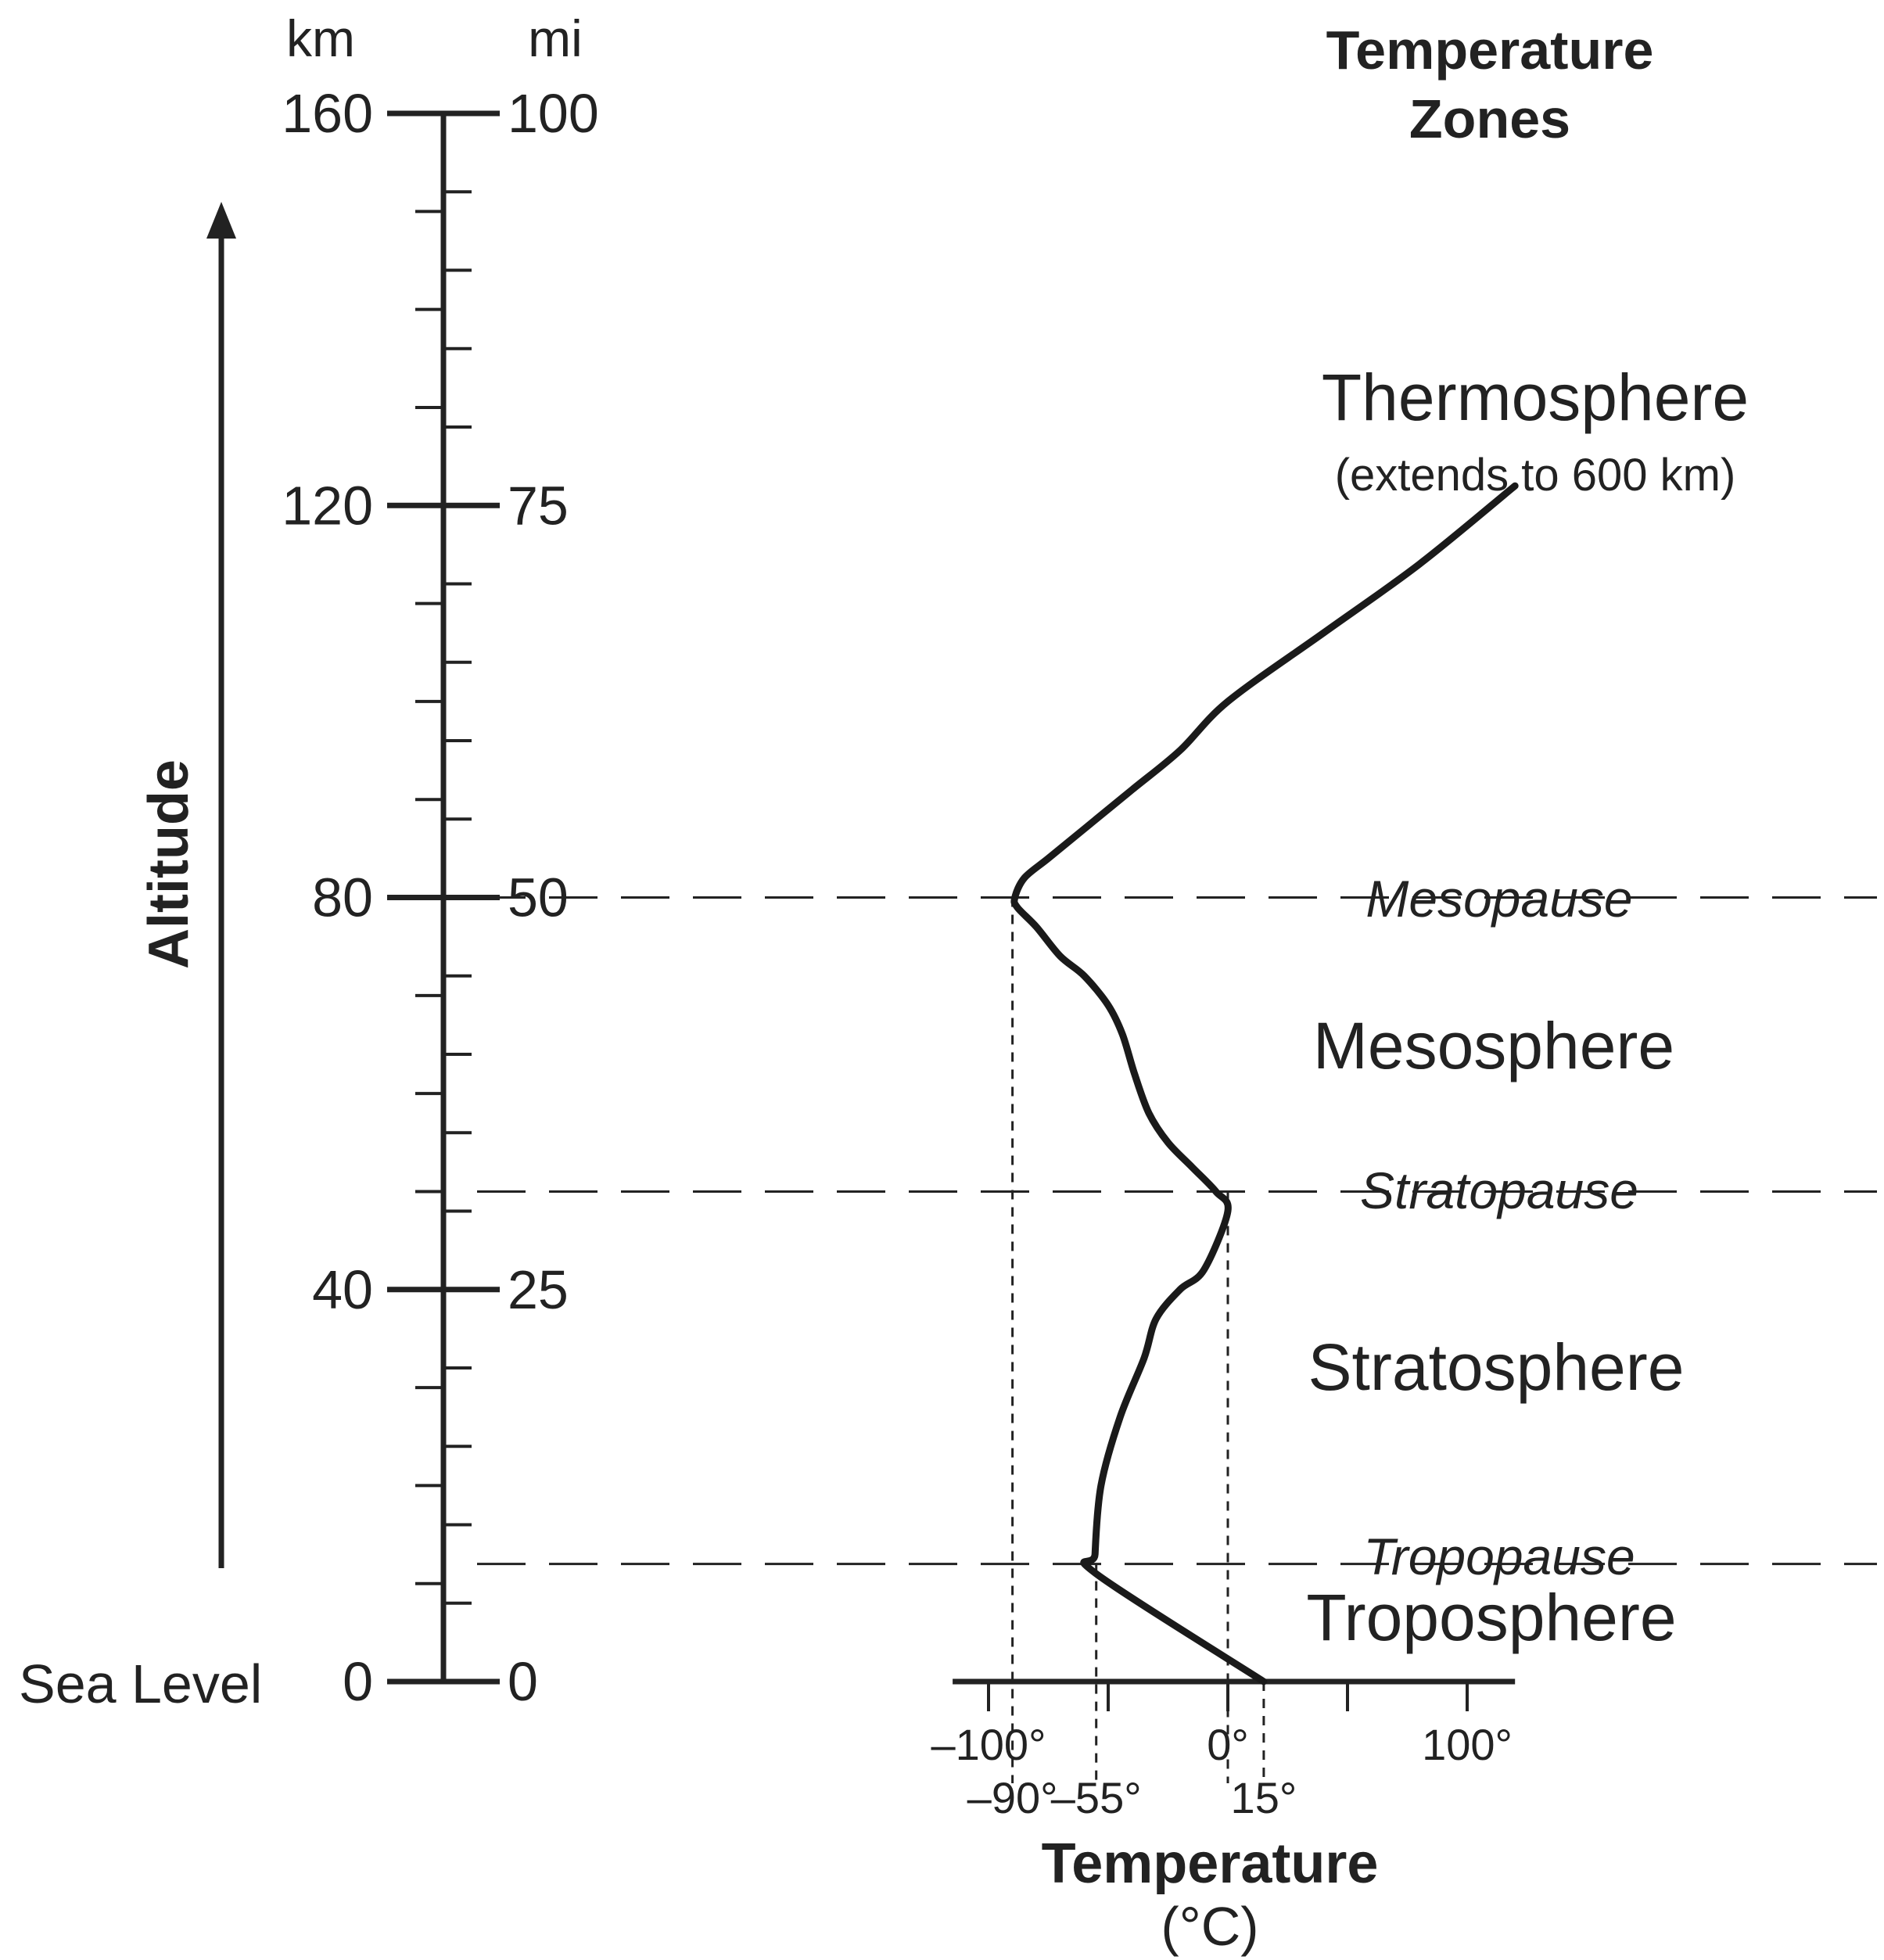 This screenshot has width=1884, height=1960. I want to click on temperature-marker-label: –90°, so click(1013, 1797).